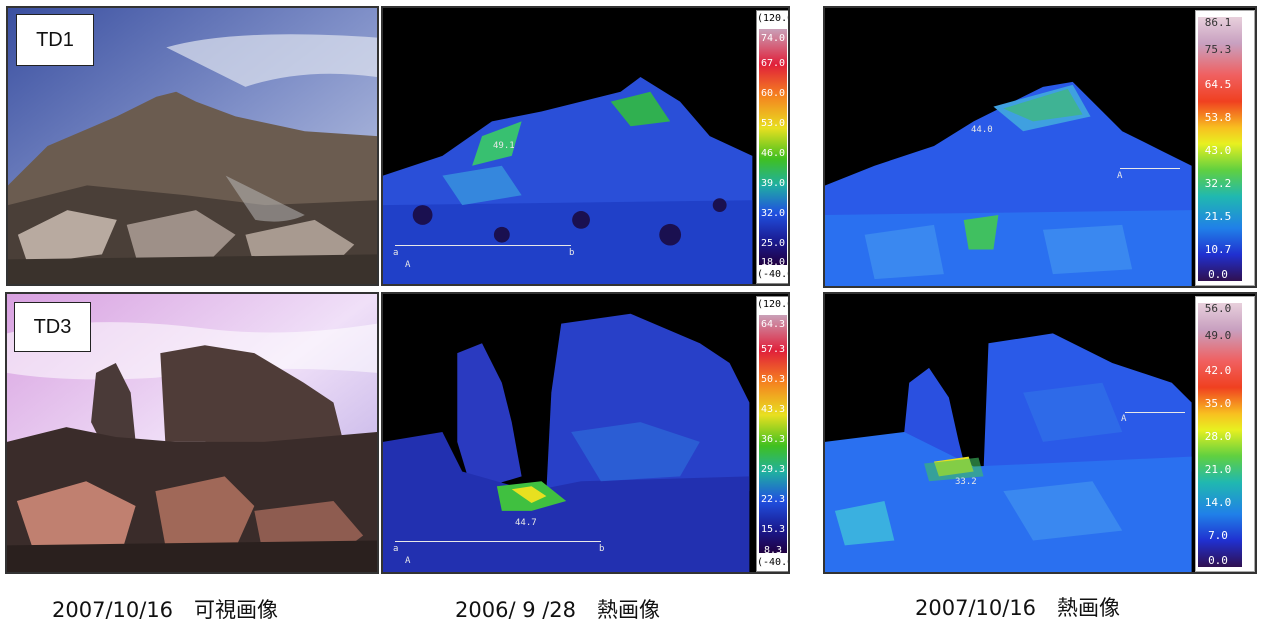  I want to click on scale-tick: 32.2, so click(1218, 183).